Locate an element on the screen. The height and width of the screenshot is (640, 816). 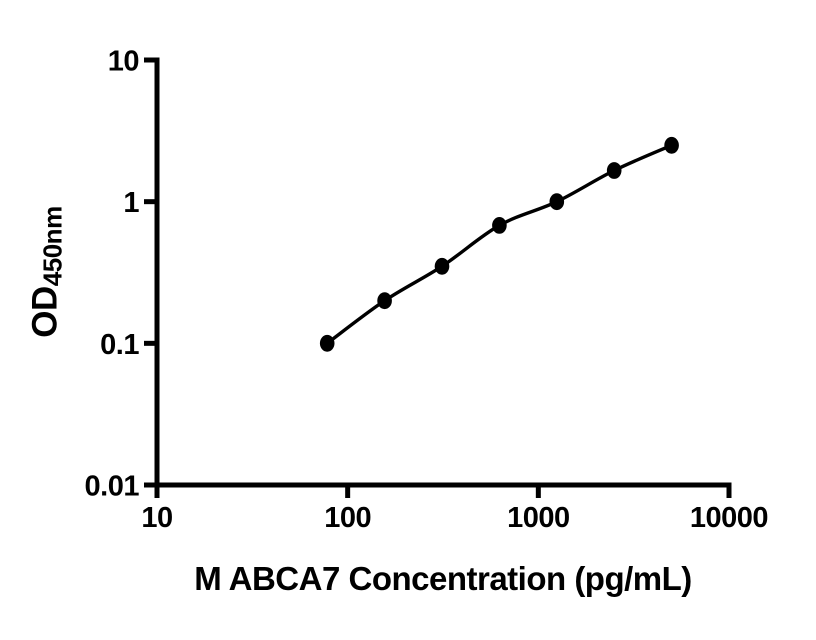
y-axis-title-main: OD is located at coordinates (45, 312).